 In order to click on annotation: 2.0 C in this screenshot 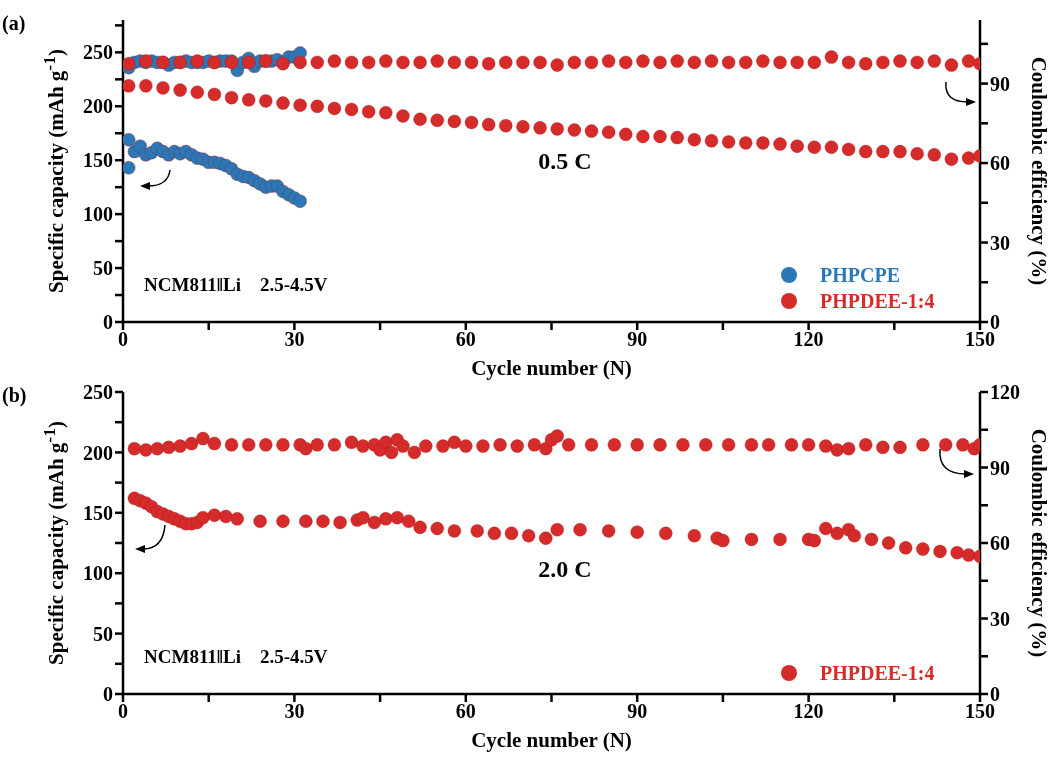, I will do `click(565, 569)`.